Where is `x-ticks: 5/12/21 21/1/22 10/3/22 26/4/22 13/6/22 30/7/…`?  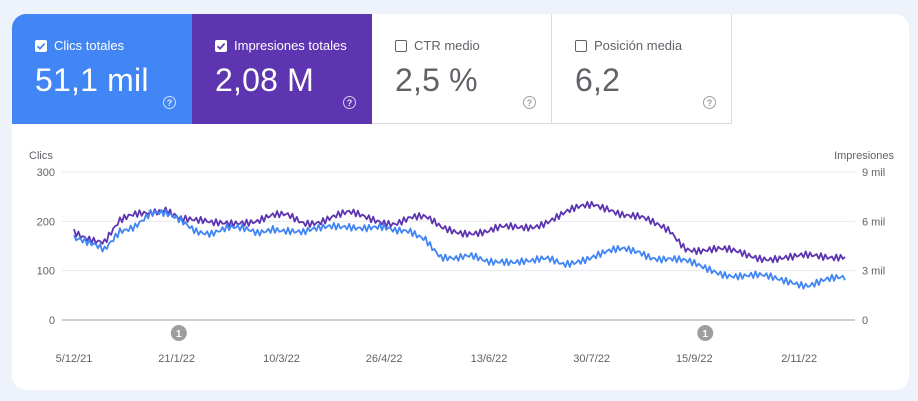
x-ticks: 5/12/21 21/1/22 10/3/22 26/4/22 13/6/22 30/7/… is located at coordinates (436, 359).